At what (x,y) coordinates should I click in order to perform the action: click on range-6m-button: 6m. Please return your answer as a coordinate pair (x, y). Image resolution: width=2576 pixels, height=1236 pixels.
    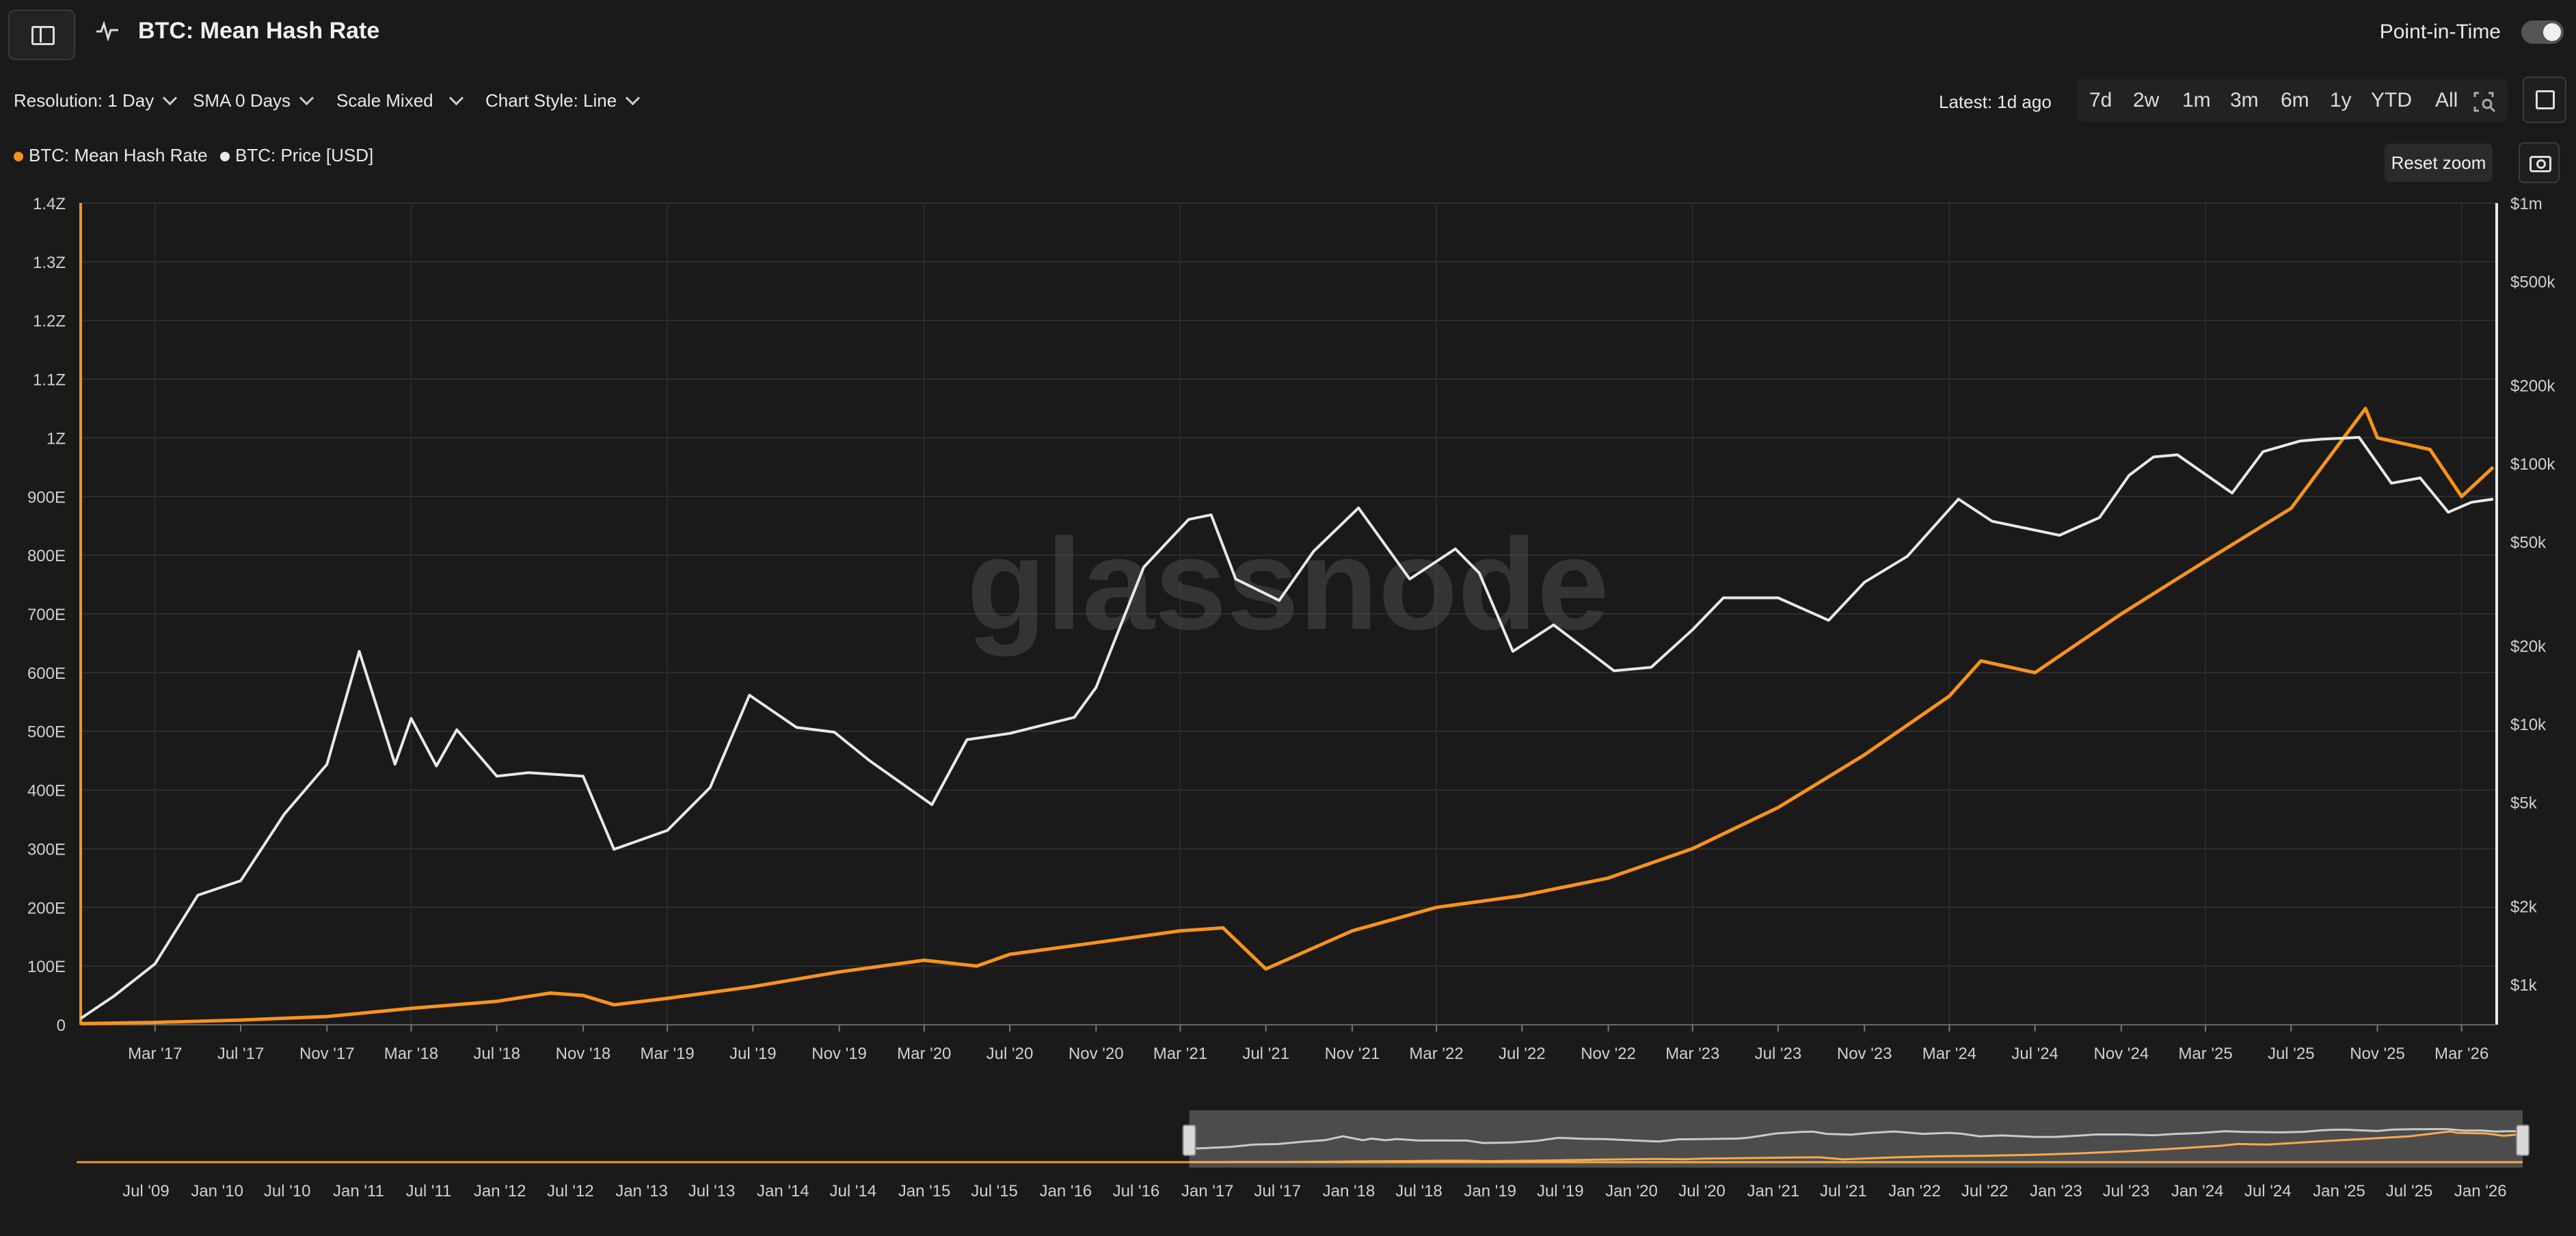
    Looking at the image, I should click on (2295, 100).